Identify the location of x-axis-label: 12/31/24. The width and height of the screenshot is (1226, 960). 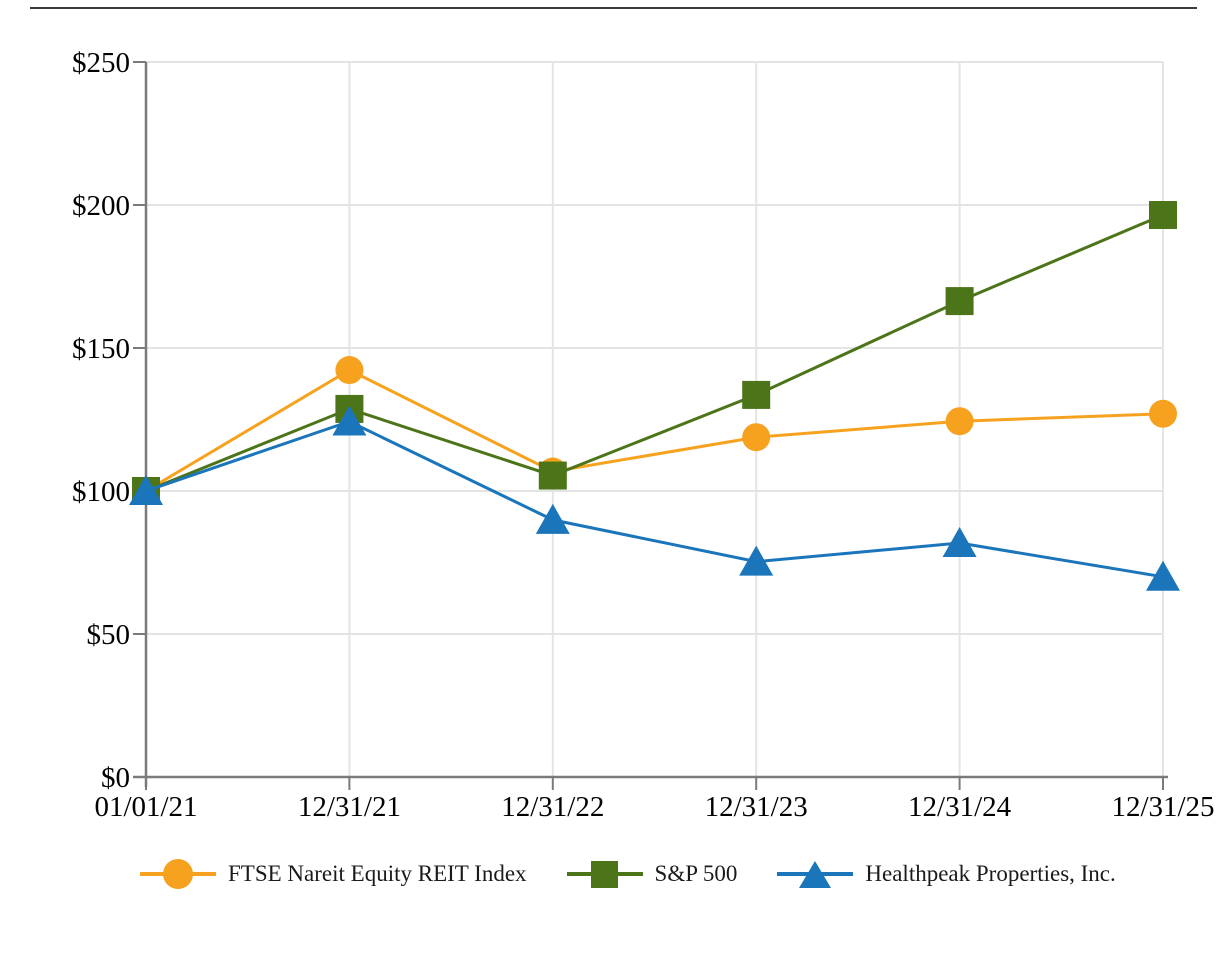
(960, 807).